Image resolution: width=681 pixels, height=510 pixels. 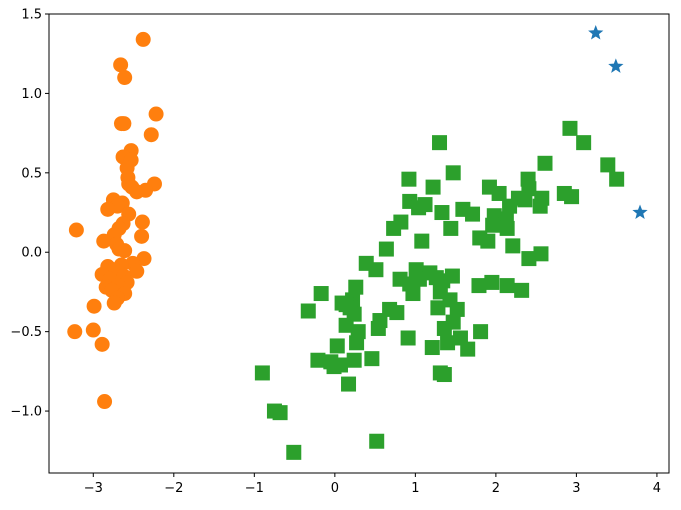 What do you see at coordinates (576, 488) in the screenshot?
I see `x-tick-label: 3` at bounding box center [576, 488].